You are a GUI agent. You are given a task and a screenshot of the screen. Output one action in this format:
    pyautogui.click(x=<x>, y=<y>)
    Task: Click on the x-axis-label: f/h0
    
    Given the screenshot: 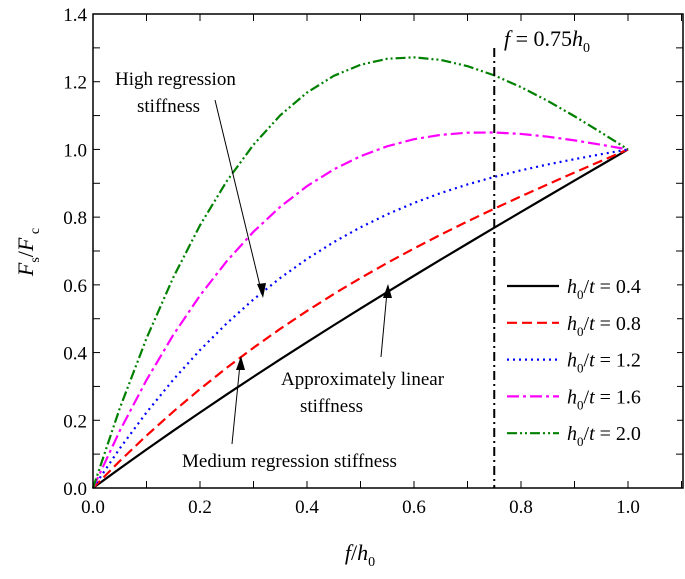 What is the action you would take?
    pyautogui.click(x=360, y=555)
    